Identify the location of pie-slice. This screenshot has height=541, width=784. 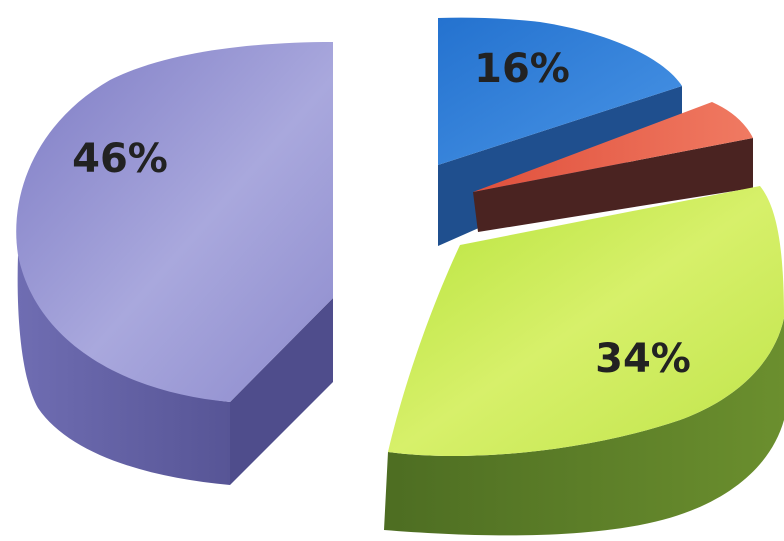
(613, 167).